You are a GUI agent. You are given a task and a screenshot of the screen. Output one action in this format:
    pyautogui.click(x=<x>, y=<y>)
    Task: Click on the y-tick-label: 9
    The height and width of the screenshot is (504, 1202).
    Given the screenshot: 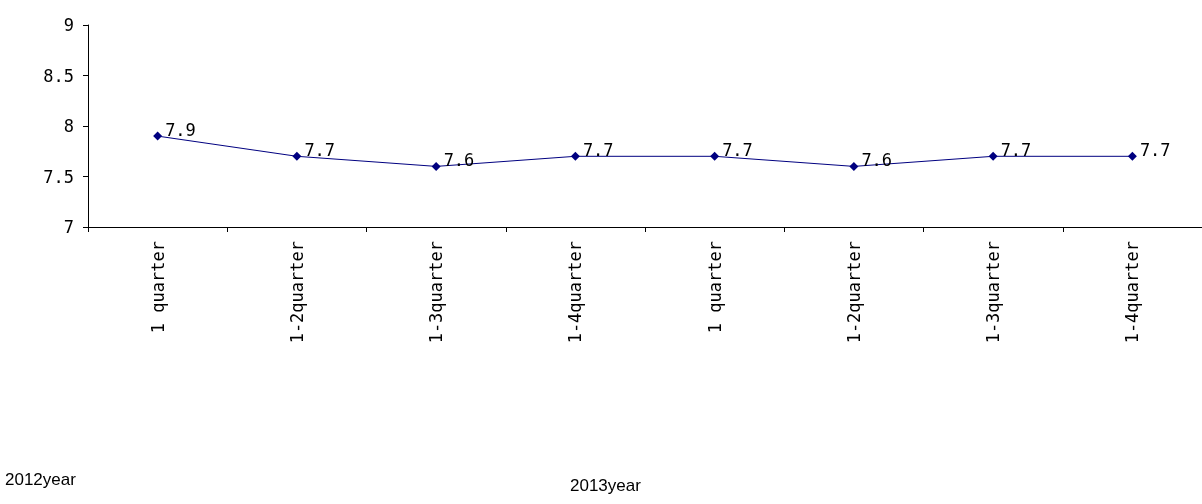 What is the action you would take?
    pyautogui.click(x=68, y=25)
    